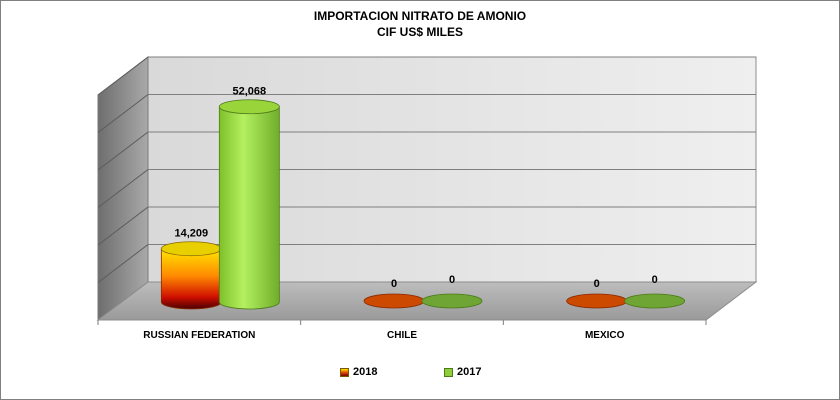  I want to click on chart-subtitle: CIF US$ MILES, so click(419, 32).